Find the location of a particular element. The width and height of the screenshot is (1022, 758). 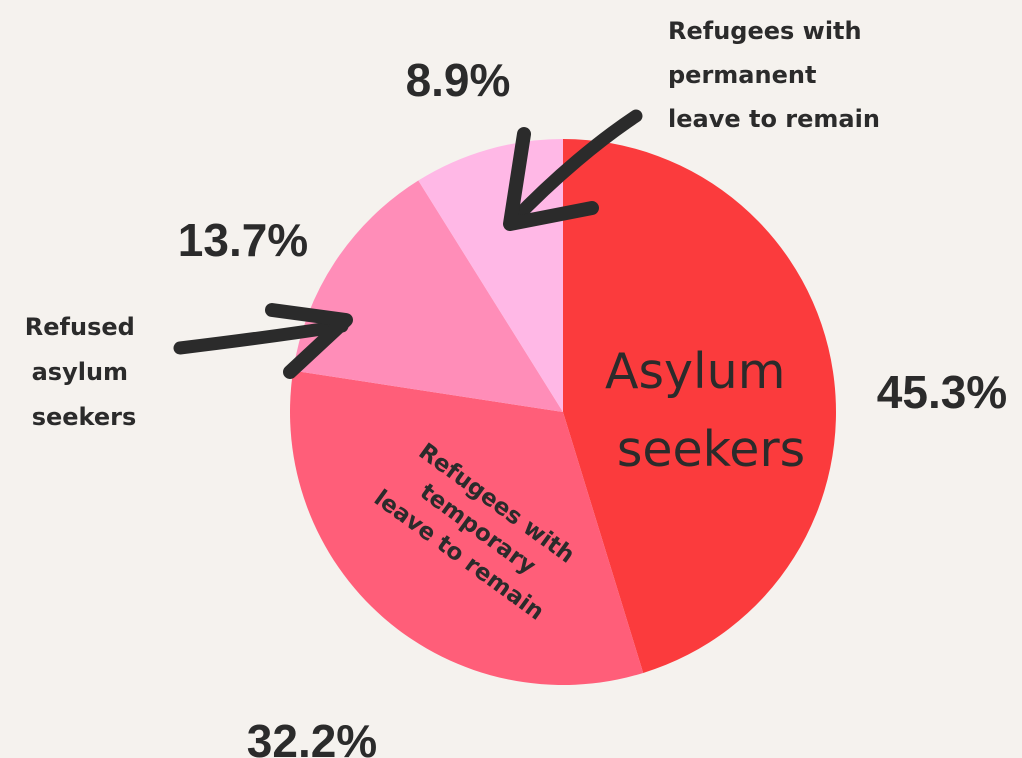

slice-refused-asylum is located at coordinates (428, 296).